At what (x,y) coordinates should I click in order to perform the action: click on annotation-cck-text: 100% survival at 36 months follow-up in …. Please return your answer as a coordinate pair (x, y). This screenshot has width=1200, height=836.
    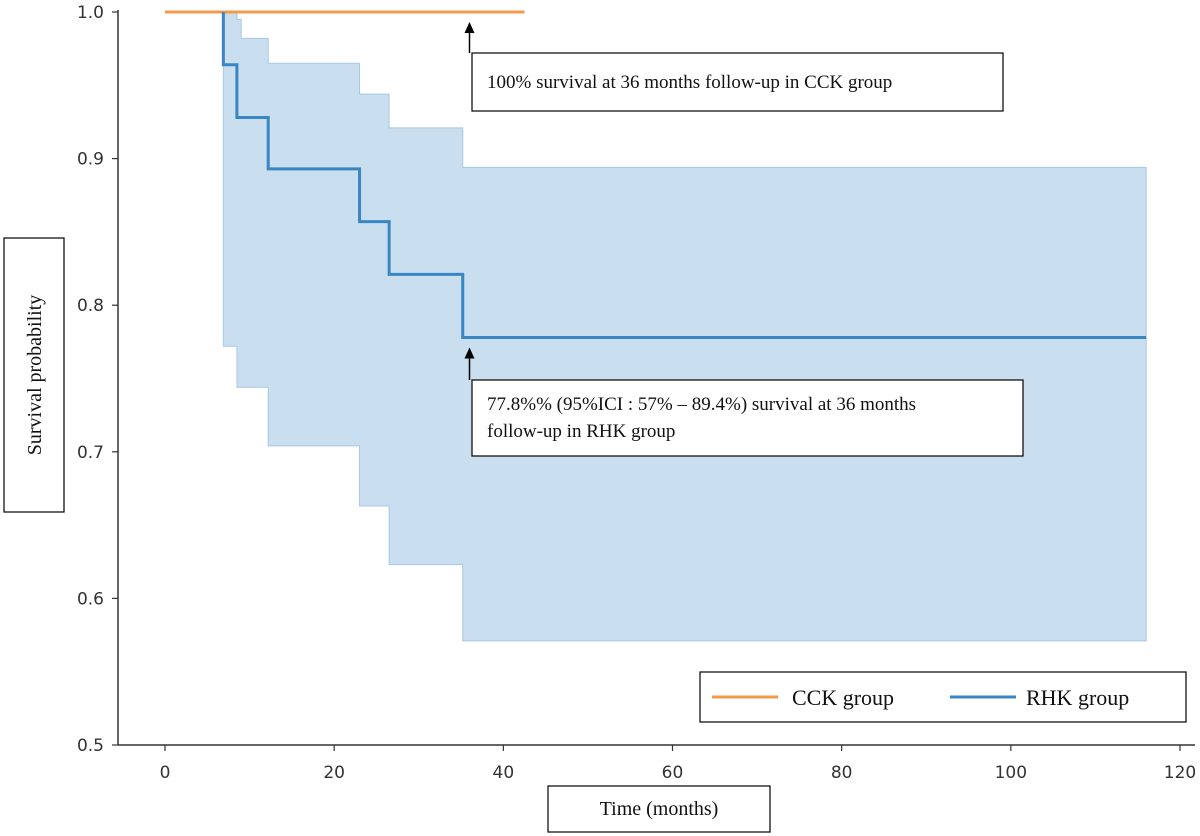
    Looking at the image, I should click on (689, 82).